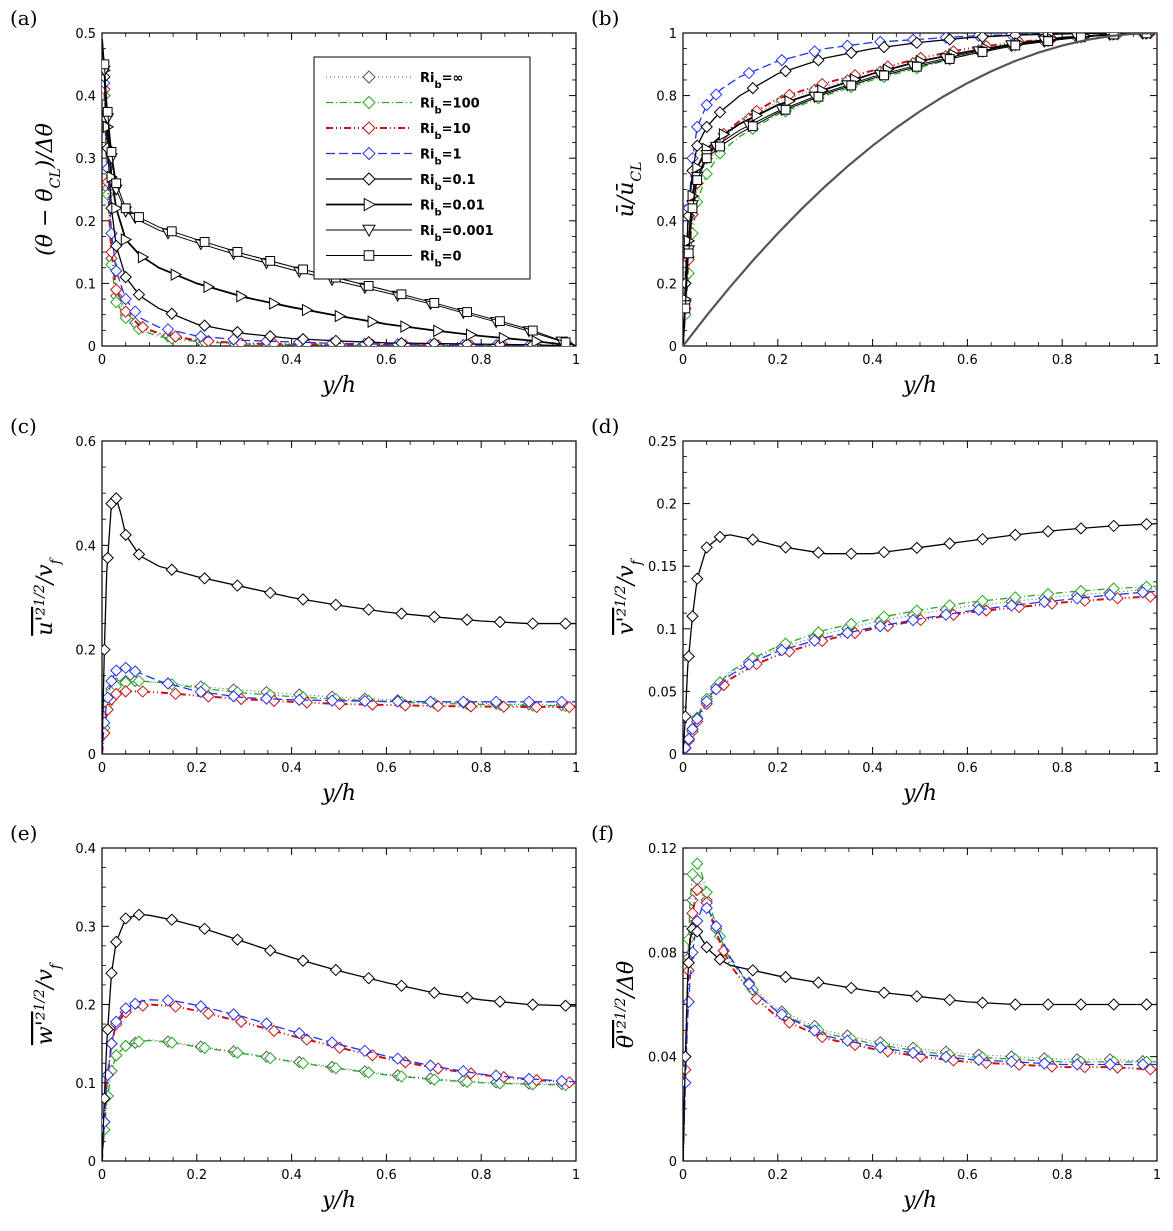 Image resolution: width=1173 pixels, height=1231 pixels. I want to click on panel-b-ylabel: ū/ūCL, so click(629, 190).